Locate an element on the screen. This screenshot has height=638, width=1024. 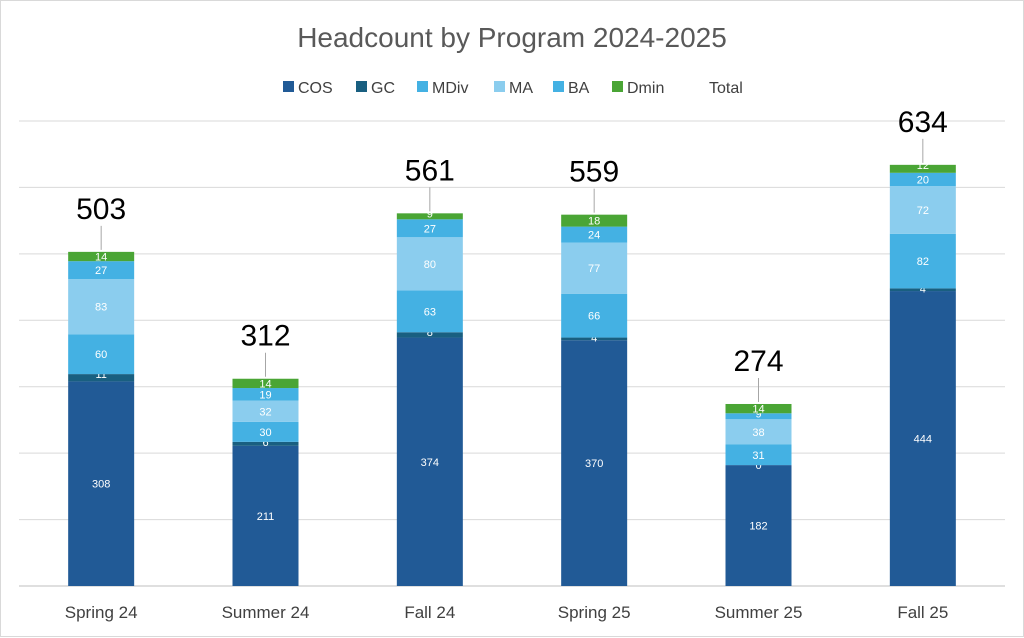
x-tick-label: Spring 25 is located at coordinates (594, 612).